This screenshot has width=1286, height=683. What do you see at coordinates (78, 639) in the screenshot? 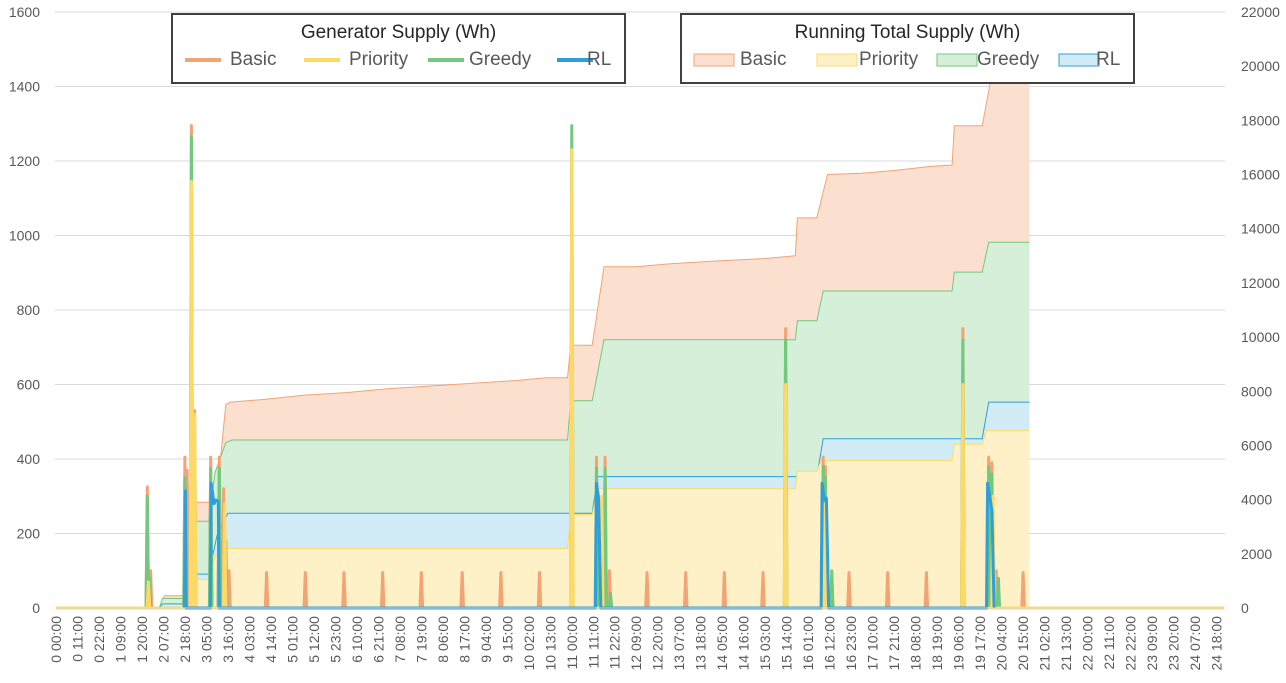
I see `x-tick-label: 0 11:00` at bounding box center [78, 639].